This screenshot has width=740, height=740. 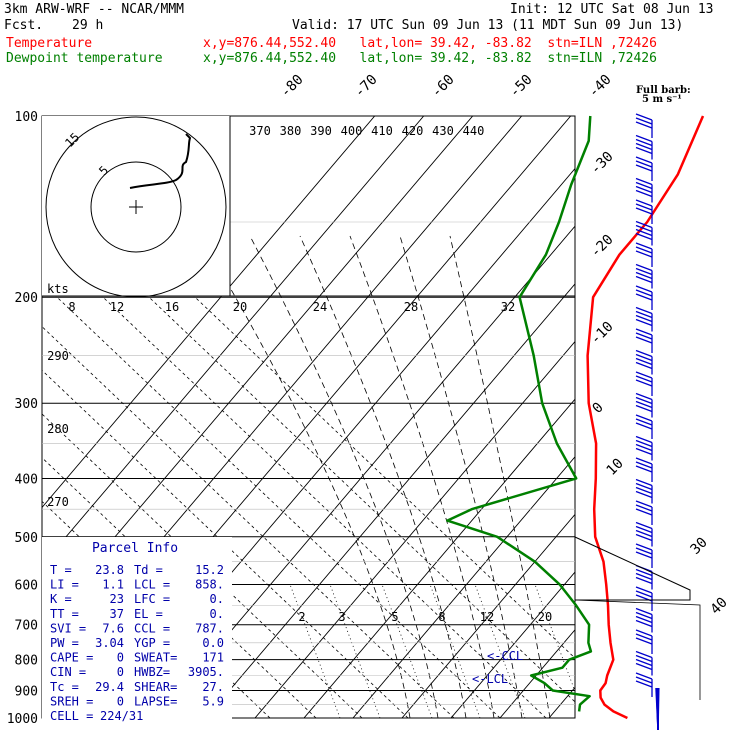 I want to click on parcel-param-name: T =, so click(x=61, y=570).